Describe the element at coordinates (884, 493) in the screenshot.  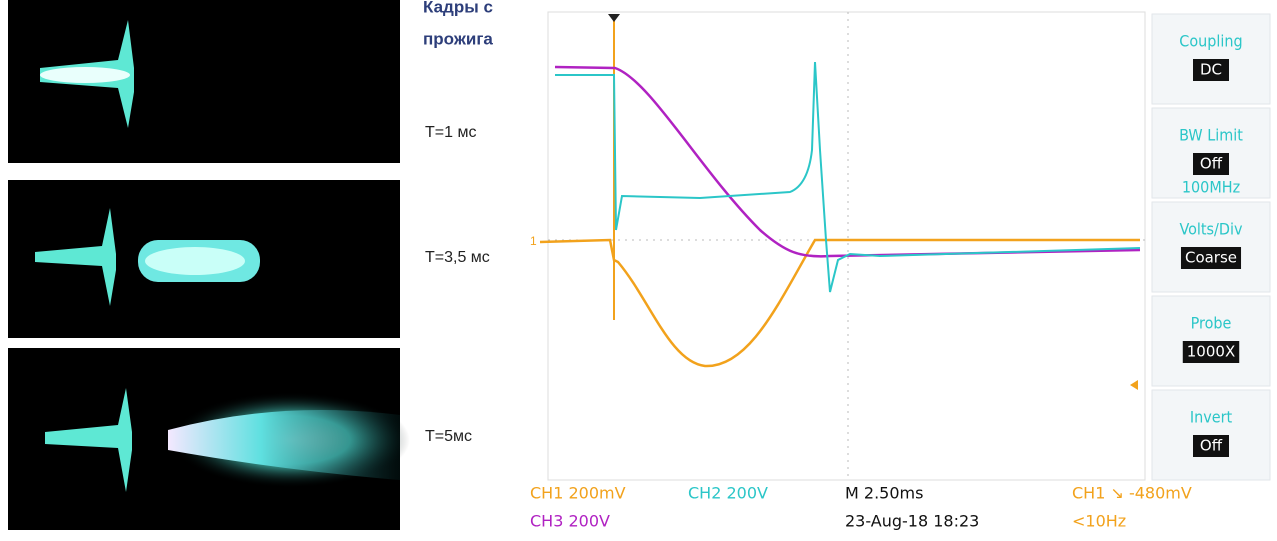
I see `status: M 2.50ms` at that location.